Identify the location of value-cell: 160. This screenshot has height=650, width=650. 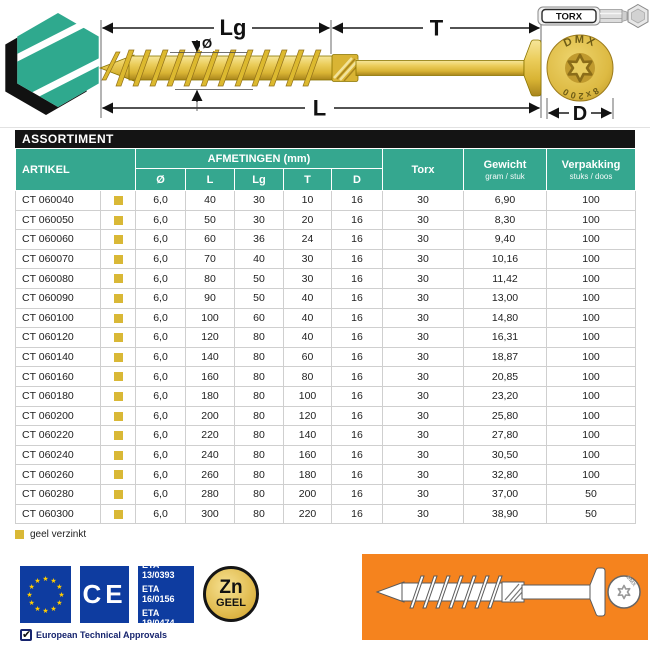
(210, 376).